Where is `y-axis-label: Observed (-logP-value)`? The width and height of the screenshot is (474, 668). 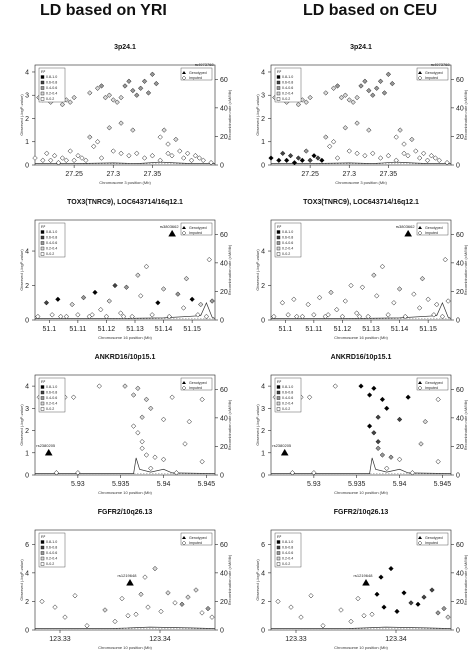
y-axis-label: Observed (-logP-value) is located at coordinates (257, 425).